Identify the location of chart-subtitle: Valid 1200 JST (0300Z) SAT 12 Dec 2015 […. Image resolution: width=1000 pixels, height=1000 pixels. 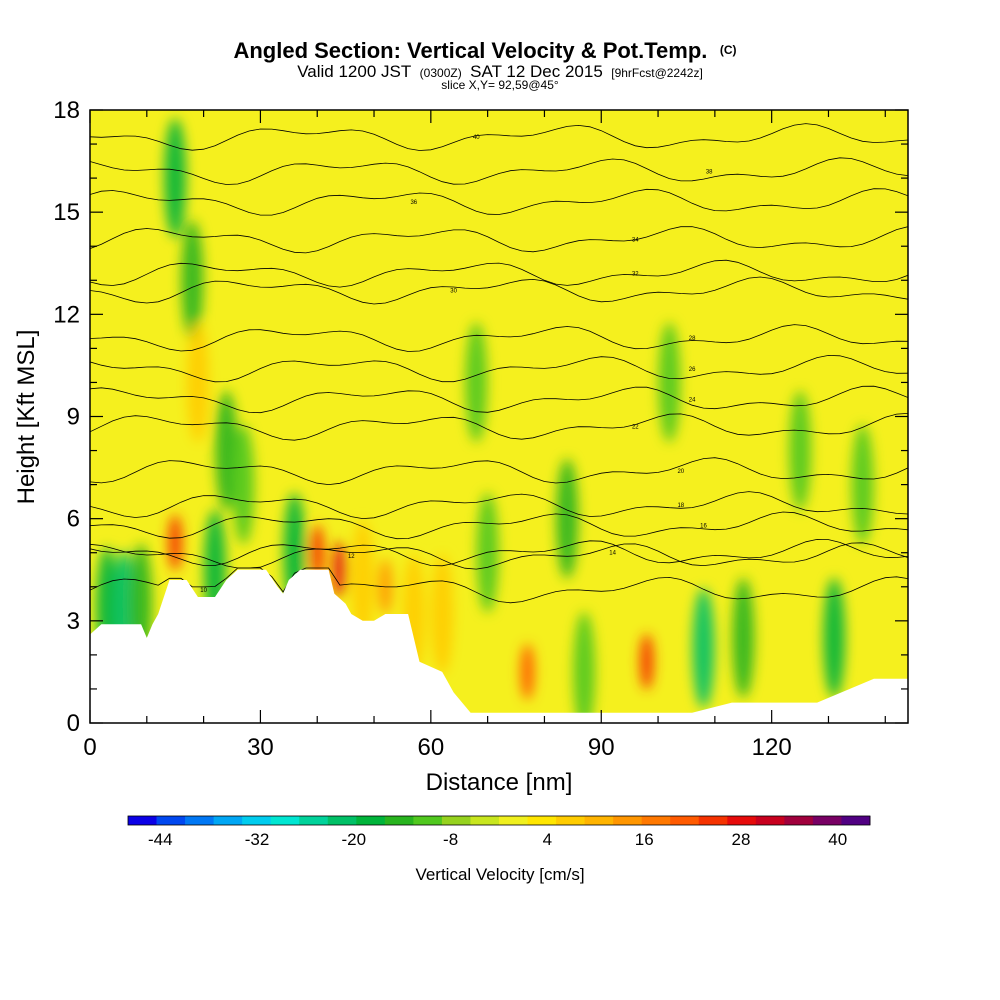
(500, 71).